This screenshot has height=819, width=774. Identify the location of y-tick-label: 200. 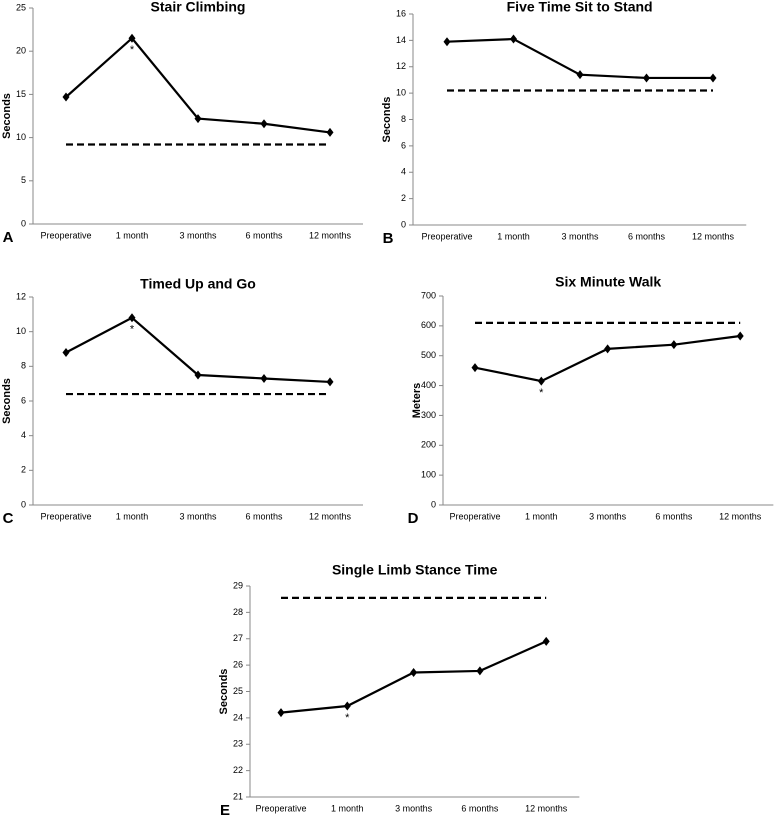
(428, 445).